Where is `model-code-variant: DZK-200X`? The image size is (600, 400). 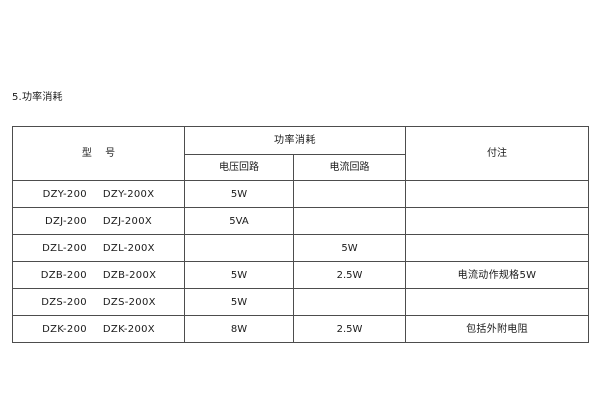
model-code-variant: DZK-200X is located at coordinates (128, 329).